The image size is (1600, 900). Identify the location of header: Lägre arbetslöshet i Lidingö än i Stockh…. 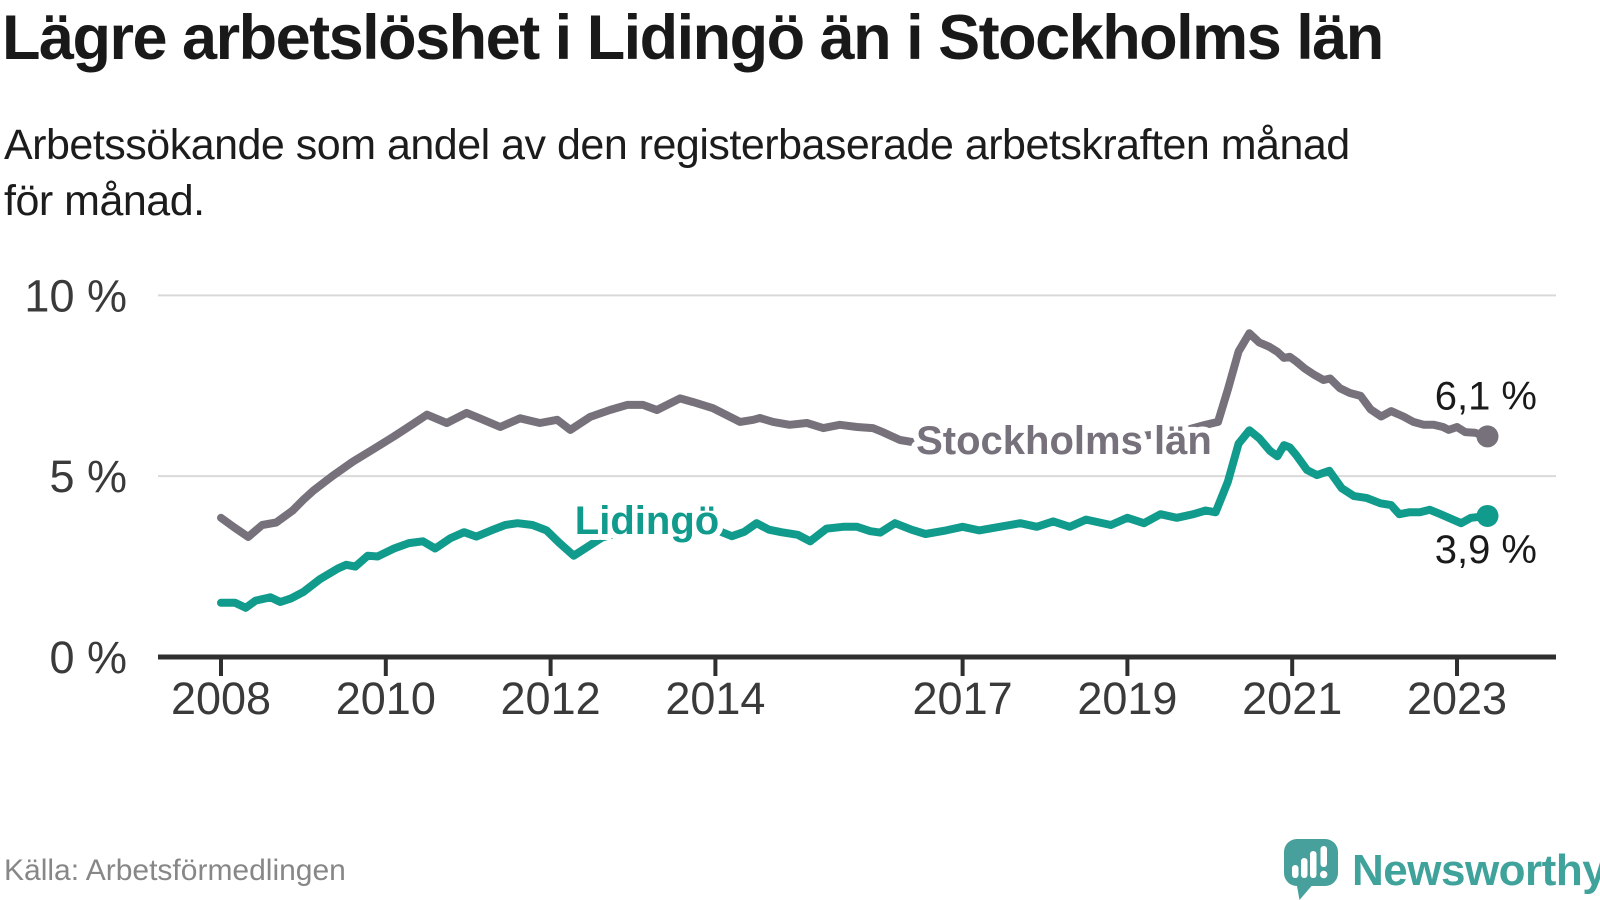
(801, 38).